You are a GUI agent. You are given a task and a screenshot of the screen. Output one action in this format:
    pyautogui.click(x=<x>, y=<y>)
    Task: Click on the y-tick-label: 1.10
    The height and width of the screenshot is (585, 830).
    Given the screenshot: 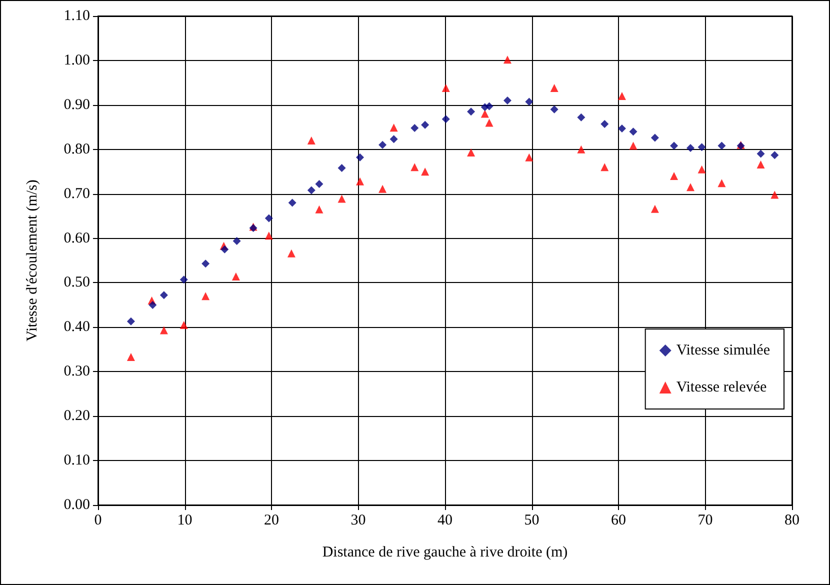 What is the action you would take?
    pyautogui.click(x=77, y=16)
    